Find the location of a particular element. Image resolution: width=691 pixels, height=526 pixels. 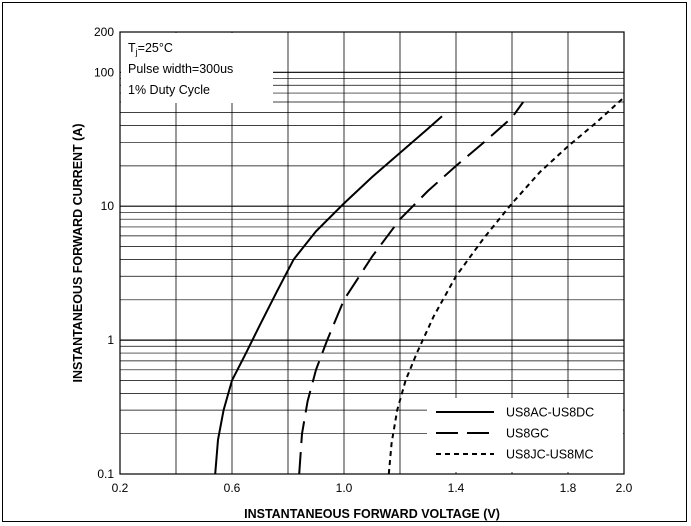

note-background is located at coordinates (197, 68).